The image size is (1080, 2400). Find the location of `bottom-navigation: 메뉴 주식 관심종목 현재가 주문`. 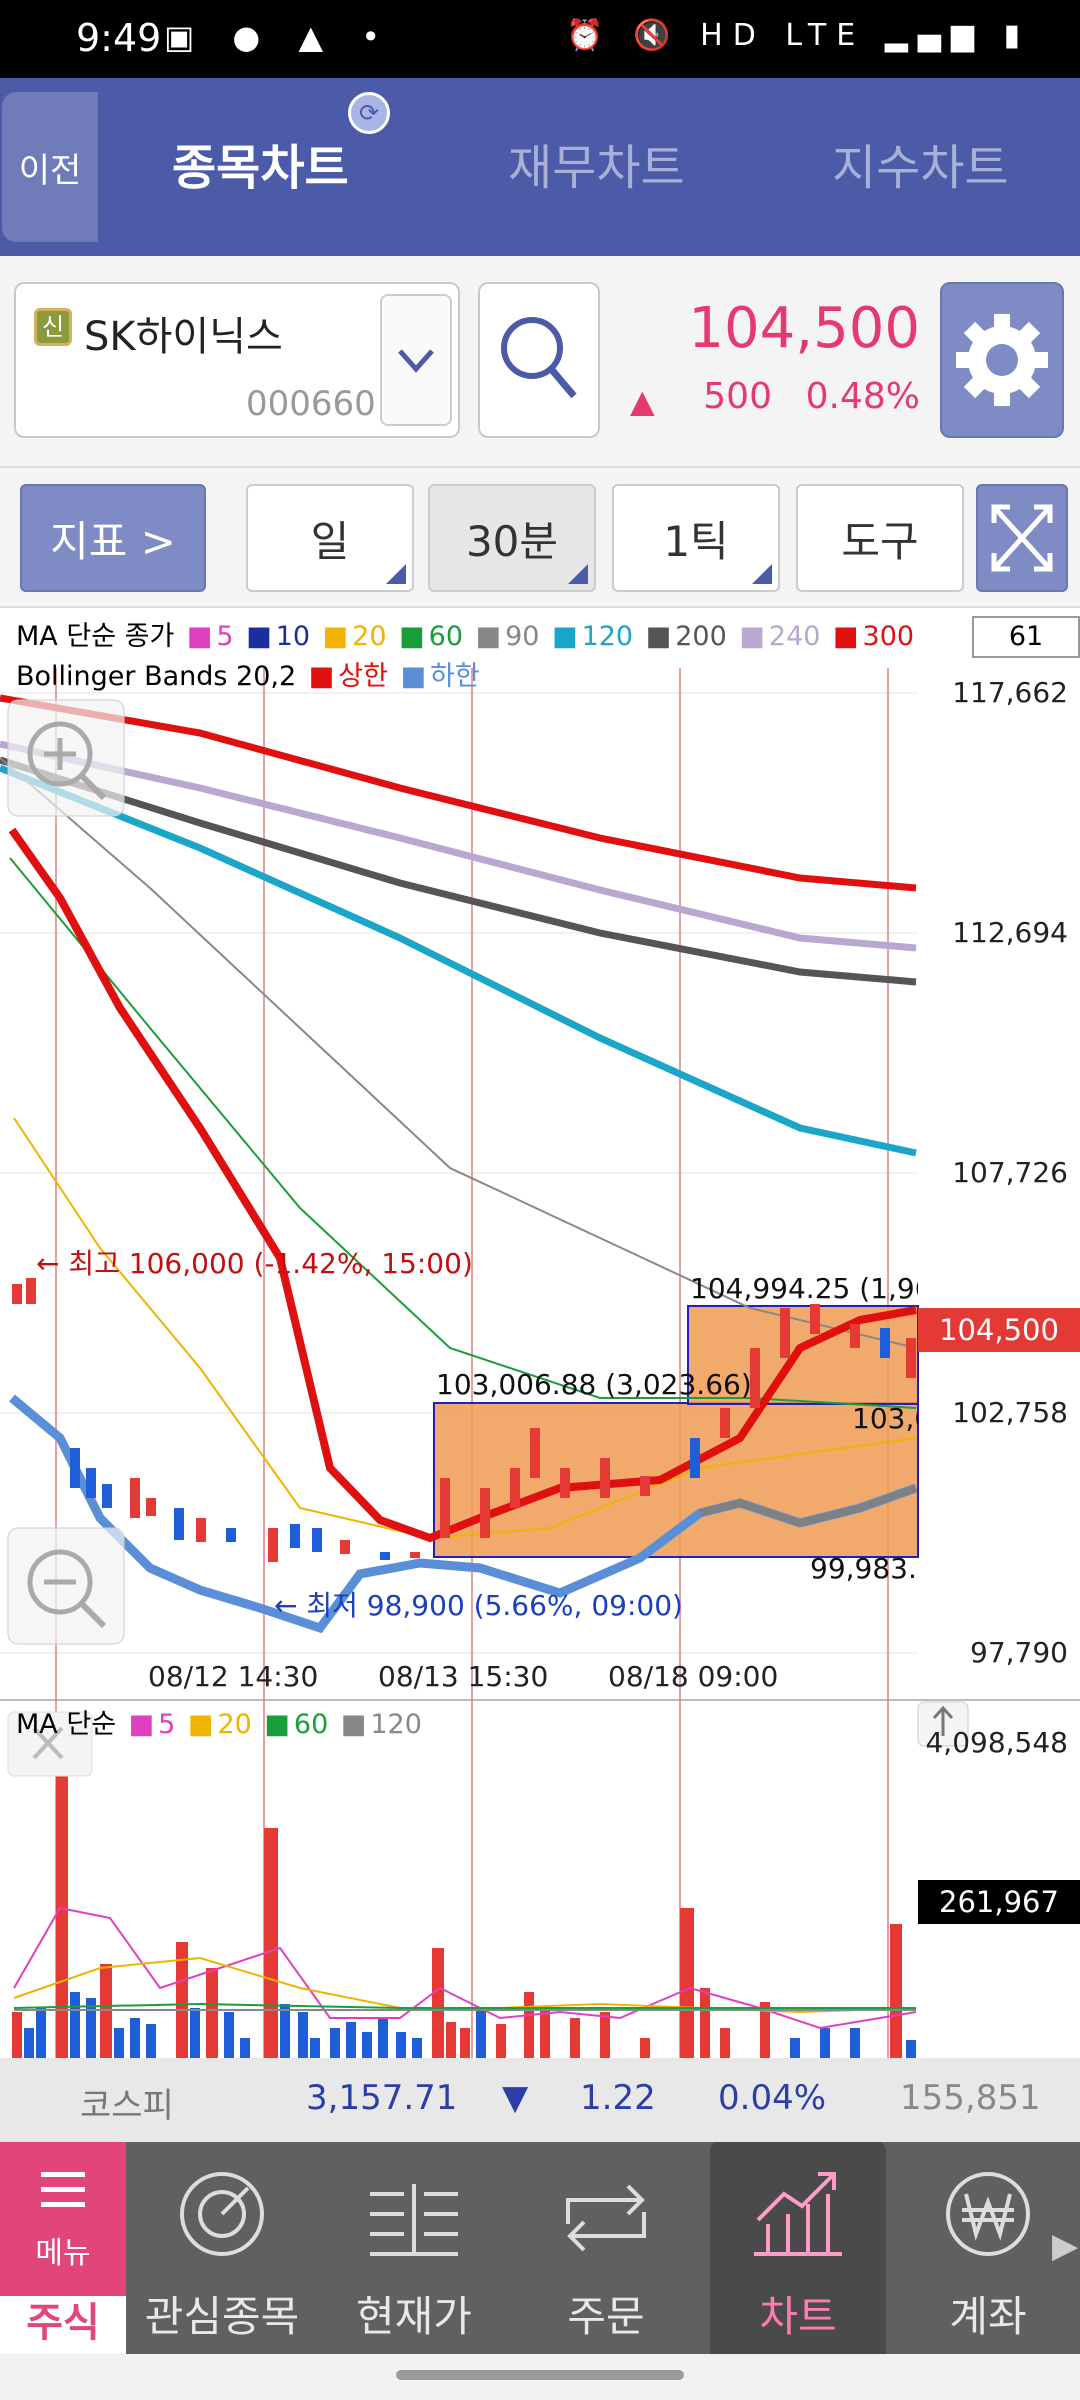

bottom-navigation: 메뉴 주식 관심종목 현재가 주문 is located at coordinates (540, 2248).